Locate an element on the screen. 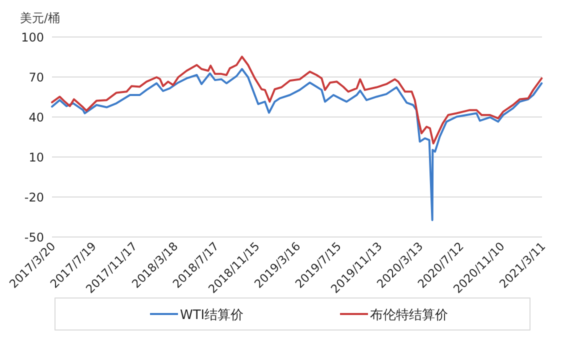  y-tick-label: 10 is located at coordinates (36, 157).